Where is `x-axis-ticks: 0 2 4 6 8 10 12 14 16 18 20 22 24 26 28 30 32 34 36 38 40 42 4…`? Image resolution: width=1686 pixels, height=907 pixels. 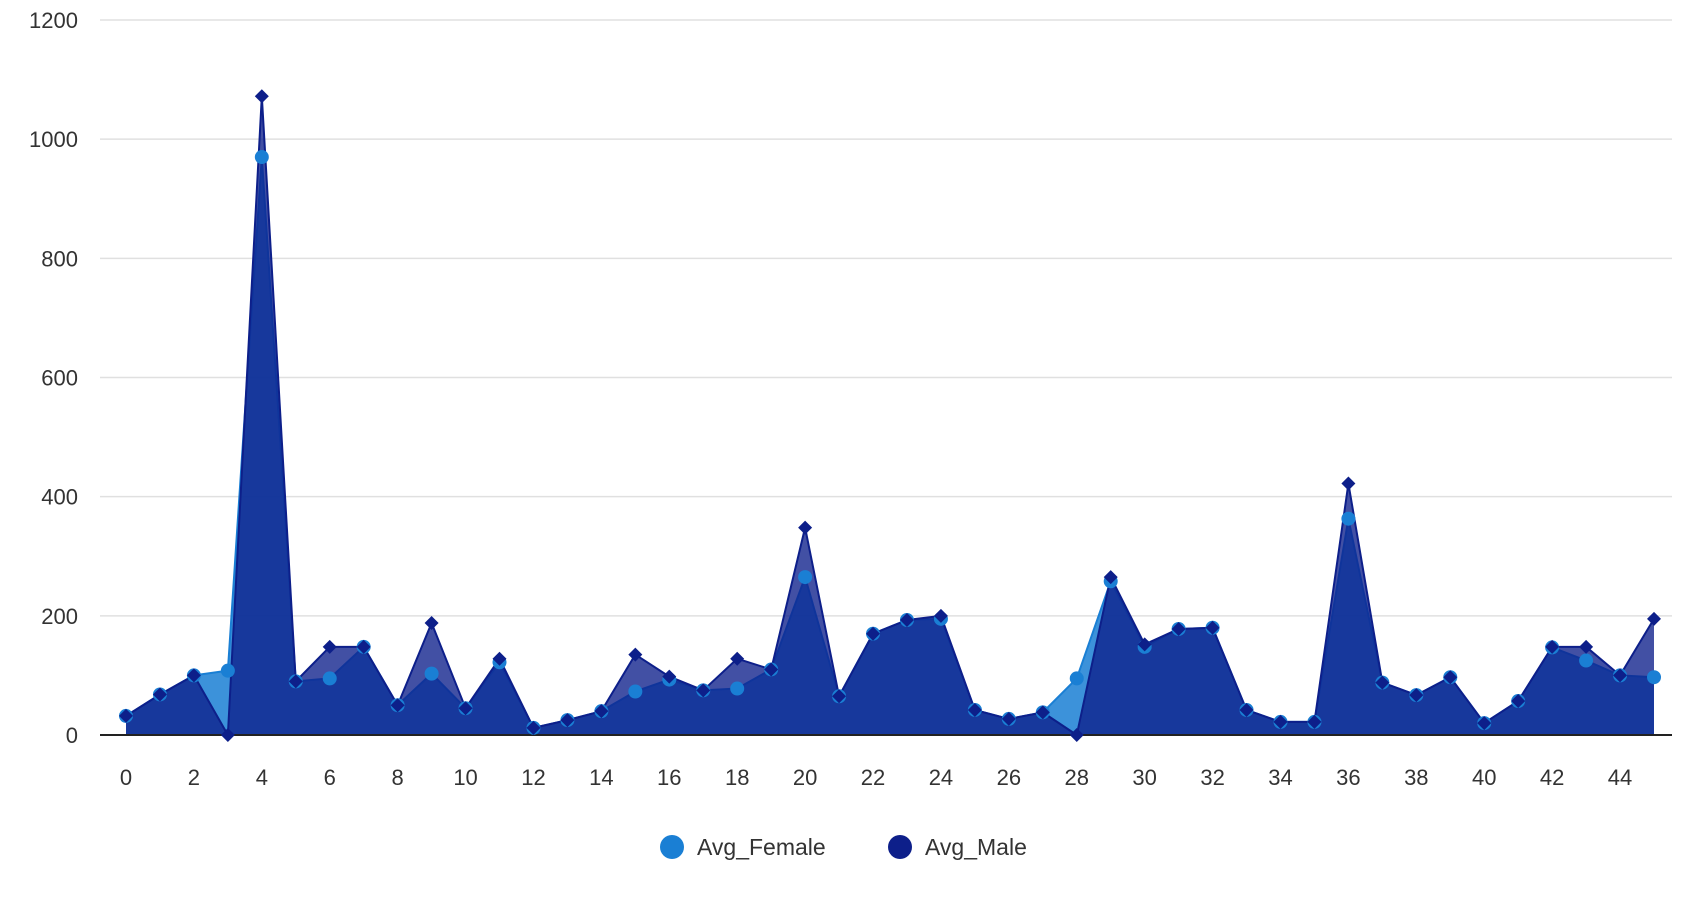 x-axis-ticks: 0 2 4 6 8 10 12 14 16 18 20 22 24 26 28 30 32 34 36 38 40 42 4… is located at coordinates (876, 777).